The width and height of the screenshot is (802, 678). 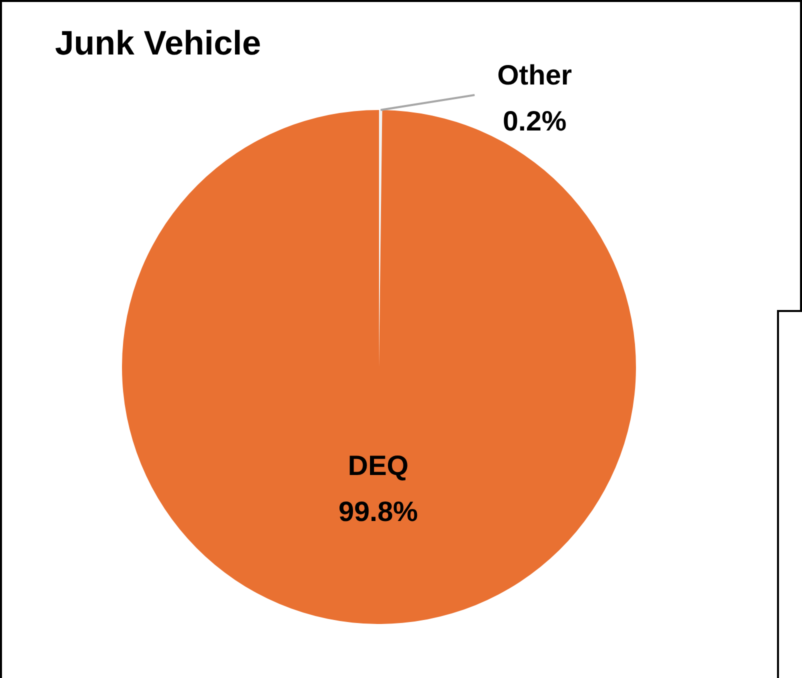 I want to click on data-label: 0.2%, so click(x=534, y=121).